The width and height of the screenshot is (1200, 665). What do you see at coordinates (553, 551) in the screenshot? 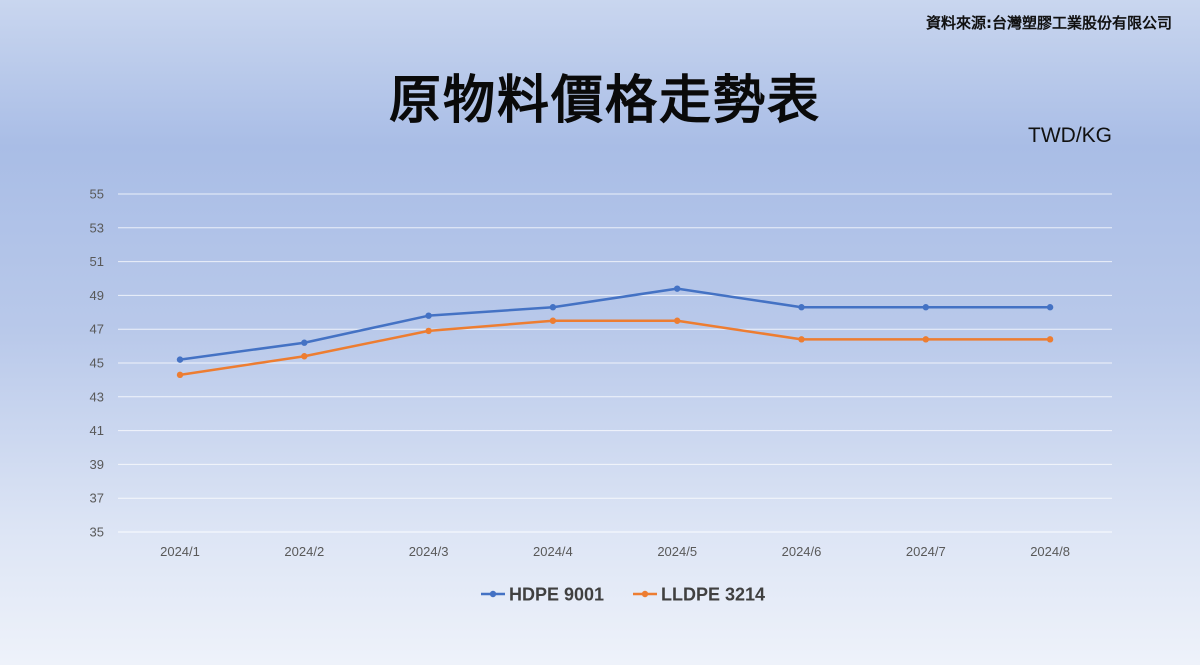
I see `x-tick-label: 2024/4` at bounding box center [553, 551].